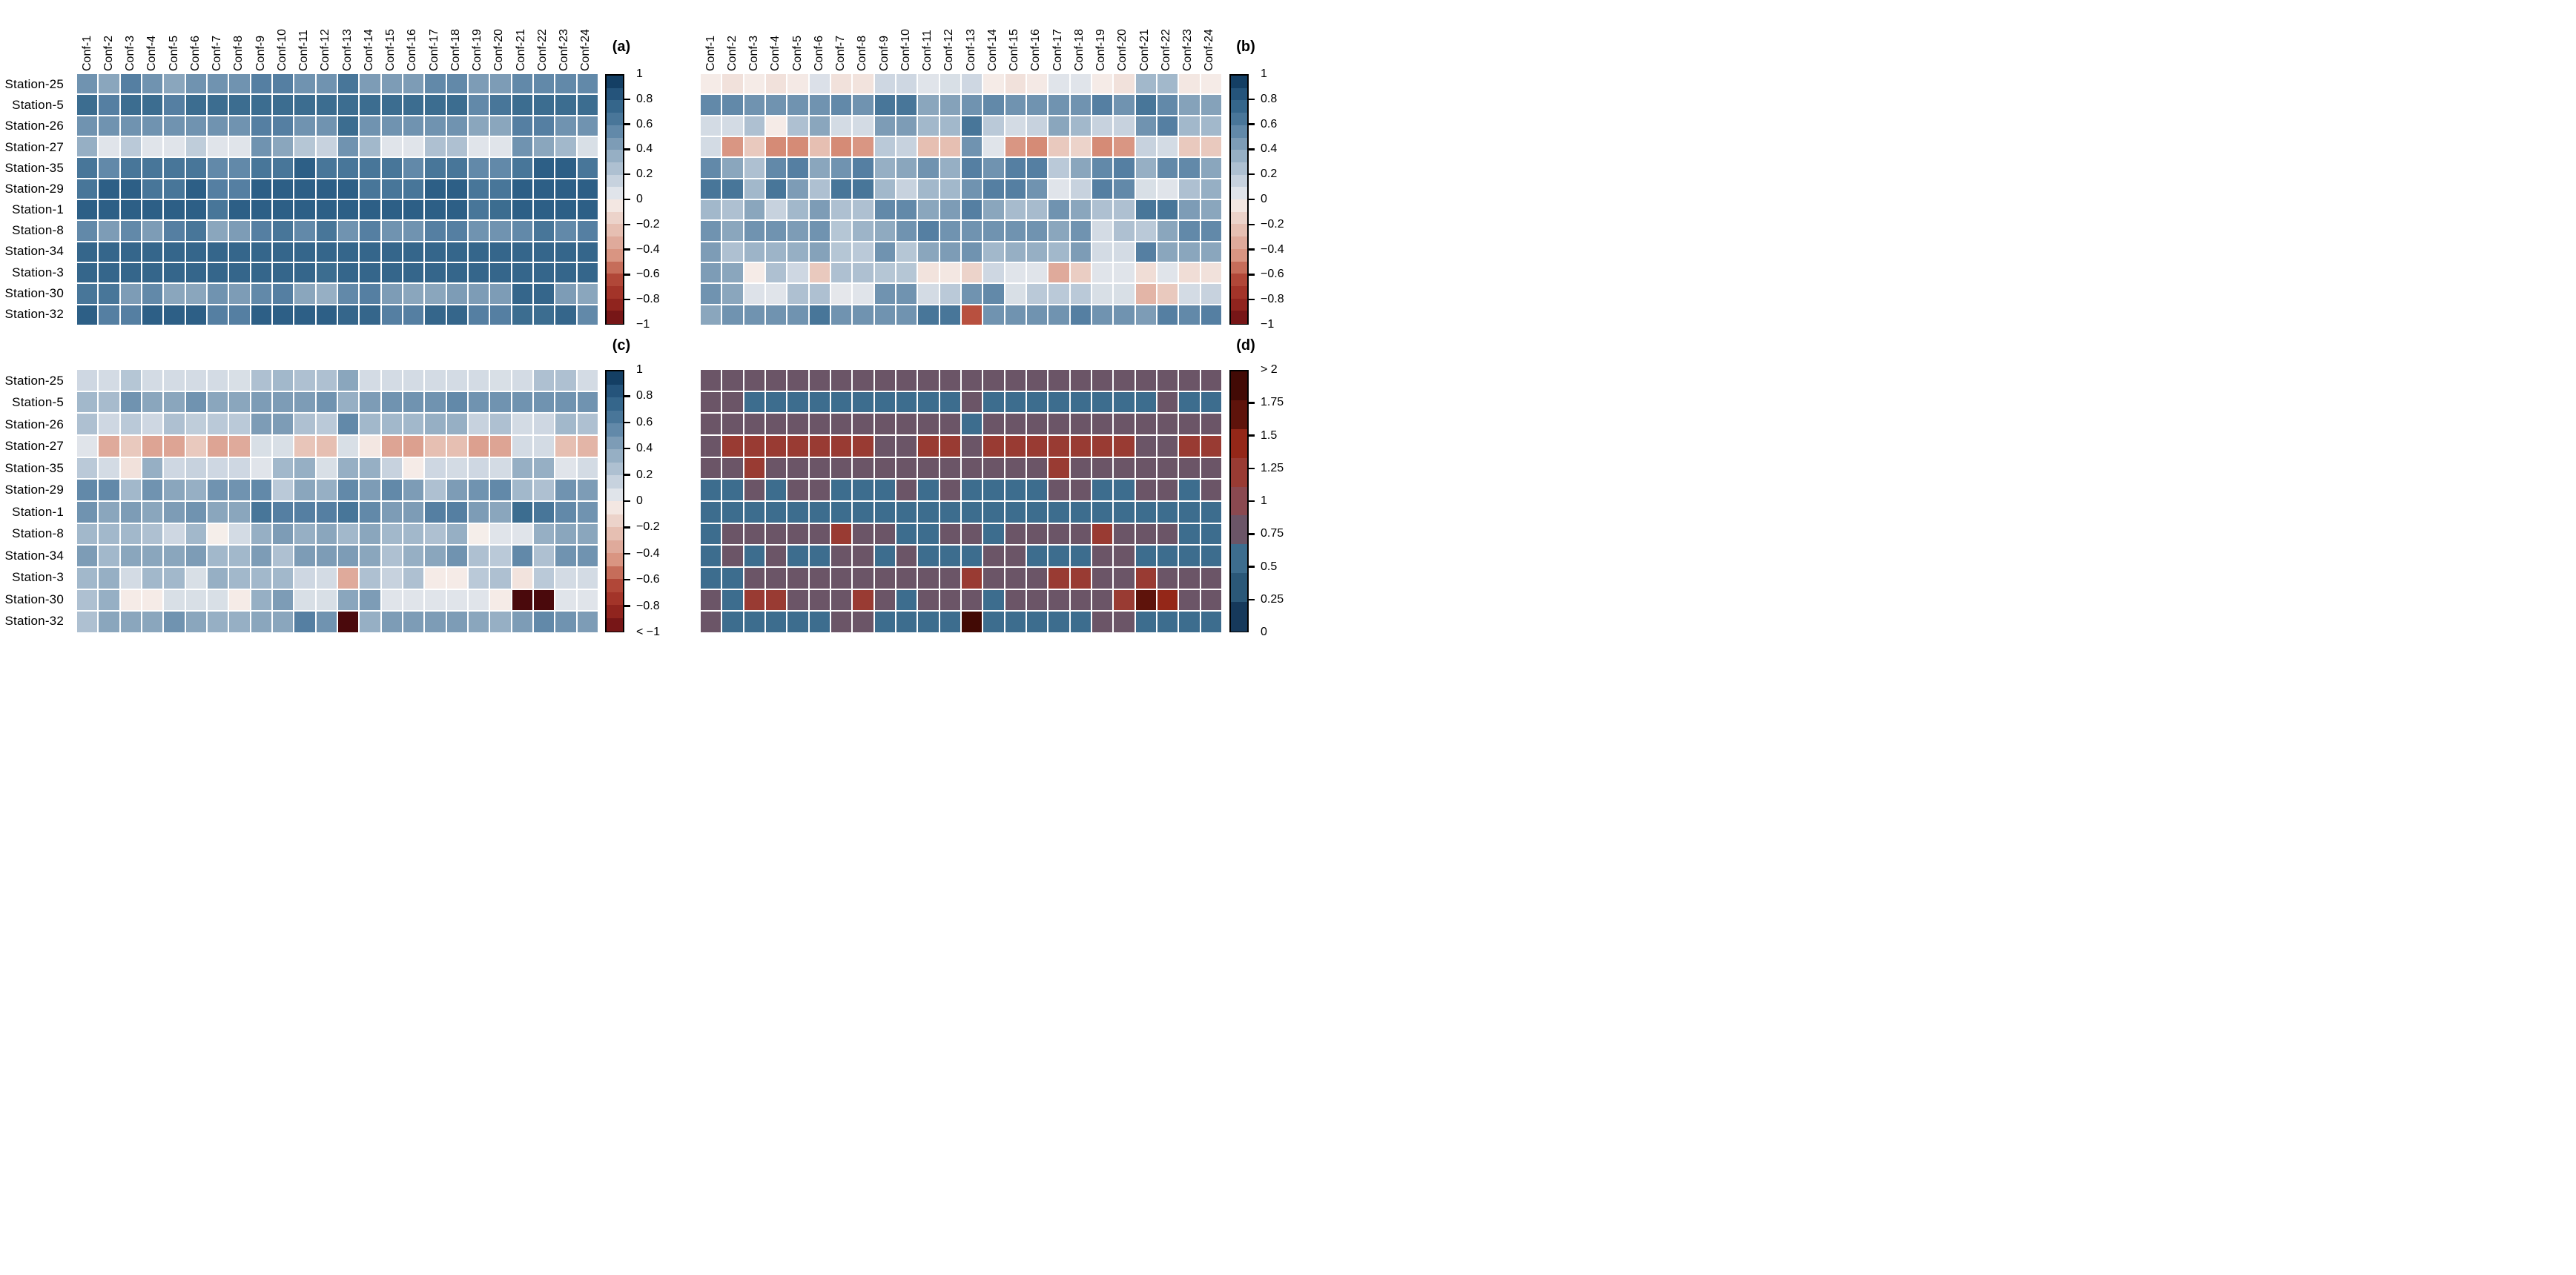  What do you see at coordinates (648, 580) in the screenshot?
I see `colorbar-c-ticklabel: −0.6` at bounding box center [648, 580].